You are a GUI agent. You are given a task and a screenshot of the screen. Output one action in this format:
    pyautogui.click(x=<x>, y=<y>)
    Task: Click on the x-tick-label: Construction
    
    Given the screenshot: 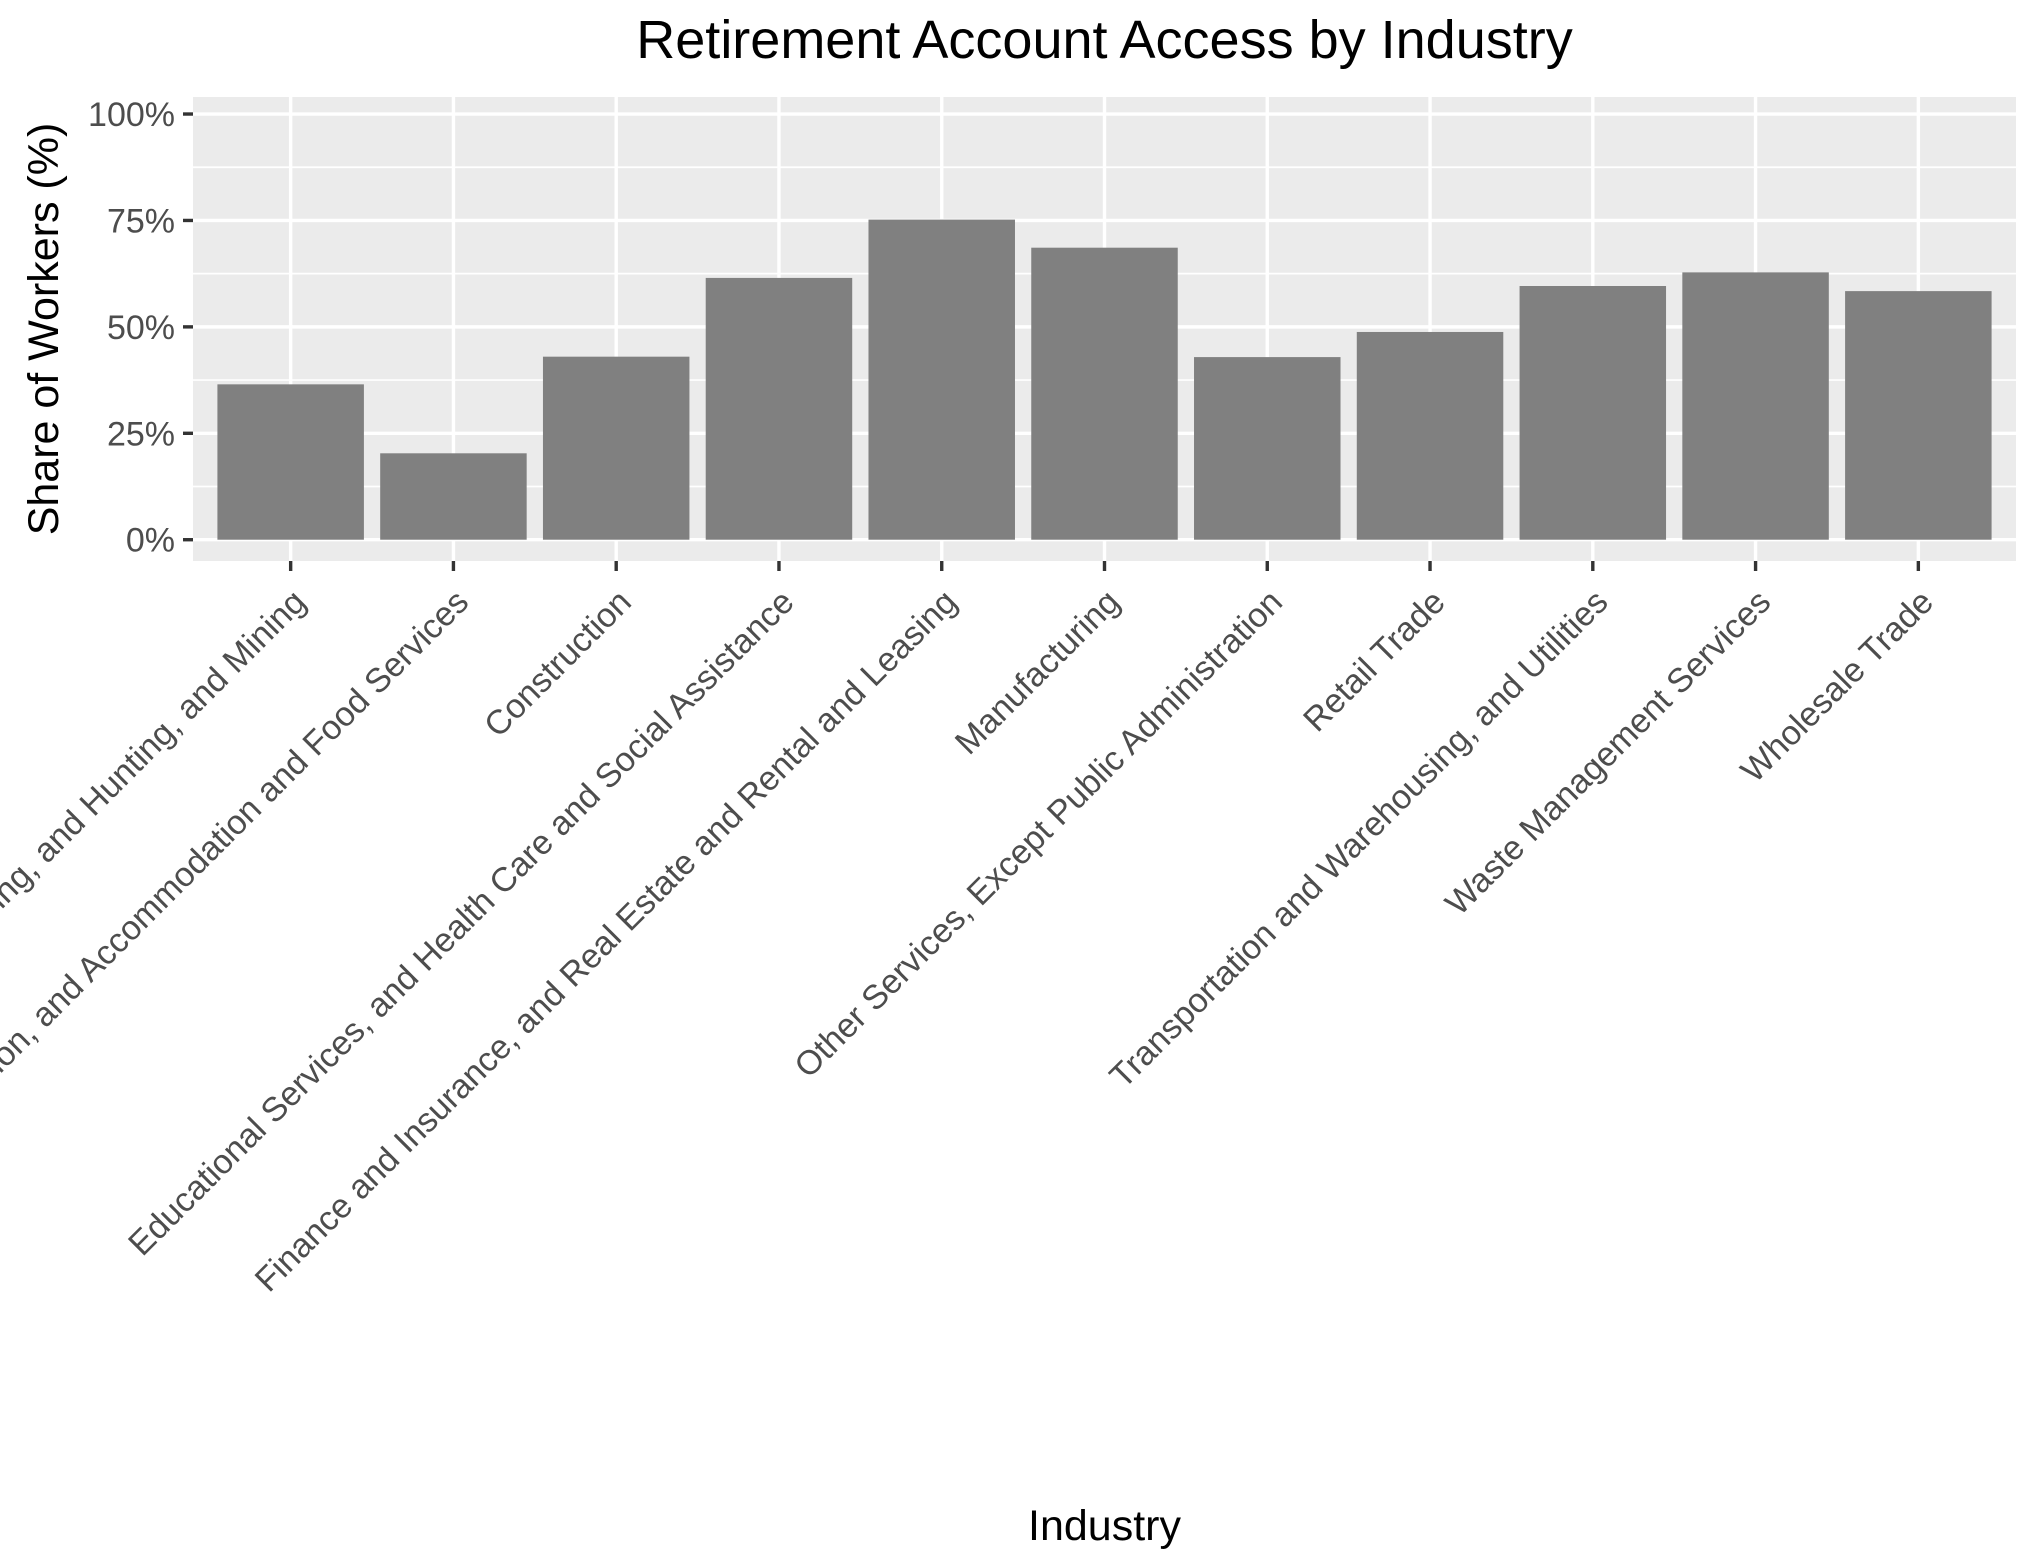 What is the action you would take?
    pyautogui.click(x=558, y=664)
    